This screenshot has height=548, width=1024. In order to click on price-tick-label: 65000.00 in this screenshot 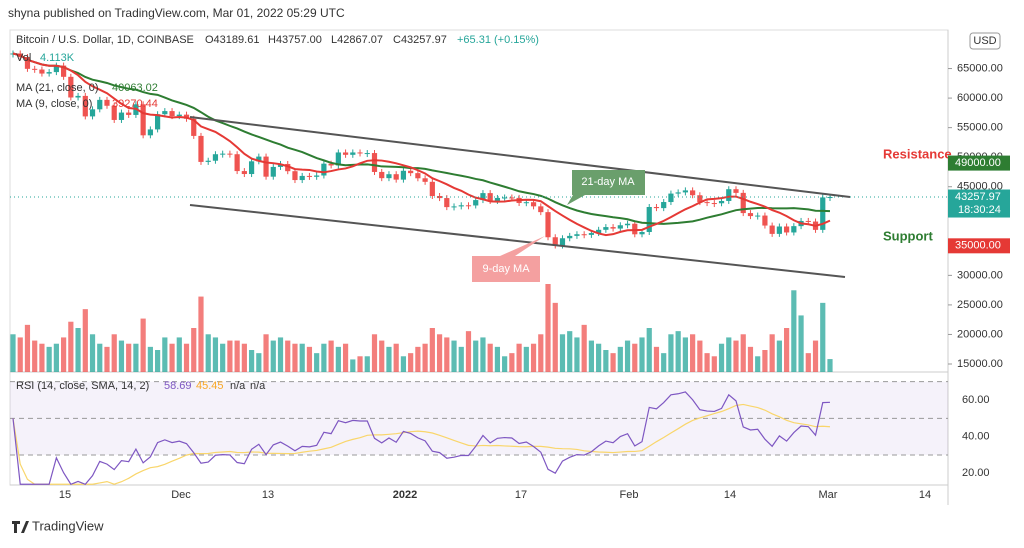, I will do `click(980, 68)`.